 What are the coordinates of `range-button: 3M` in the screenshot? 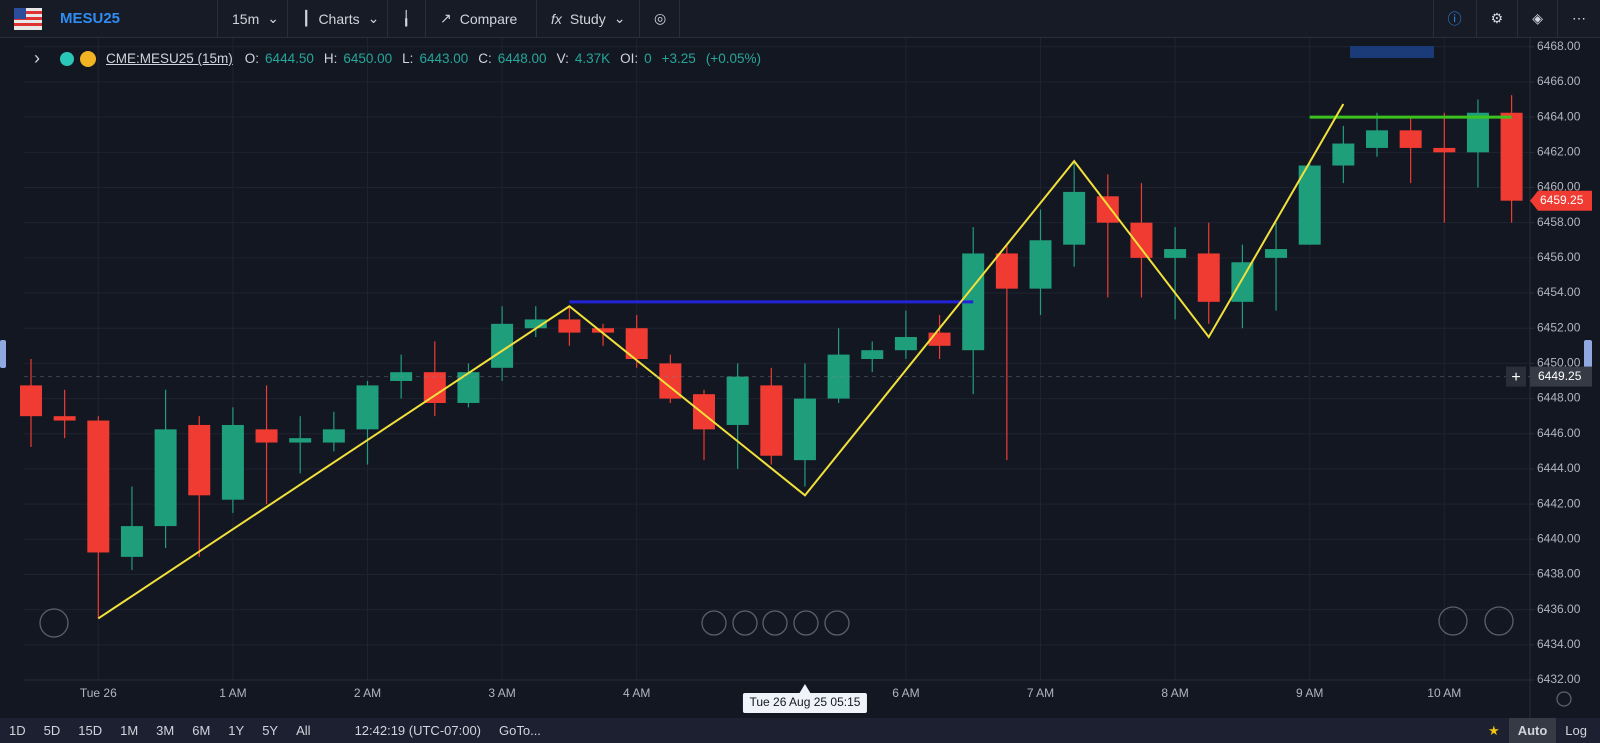 It's located at (165, 730).